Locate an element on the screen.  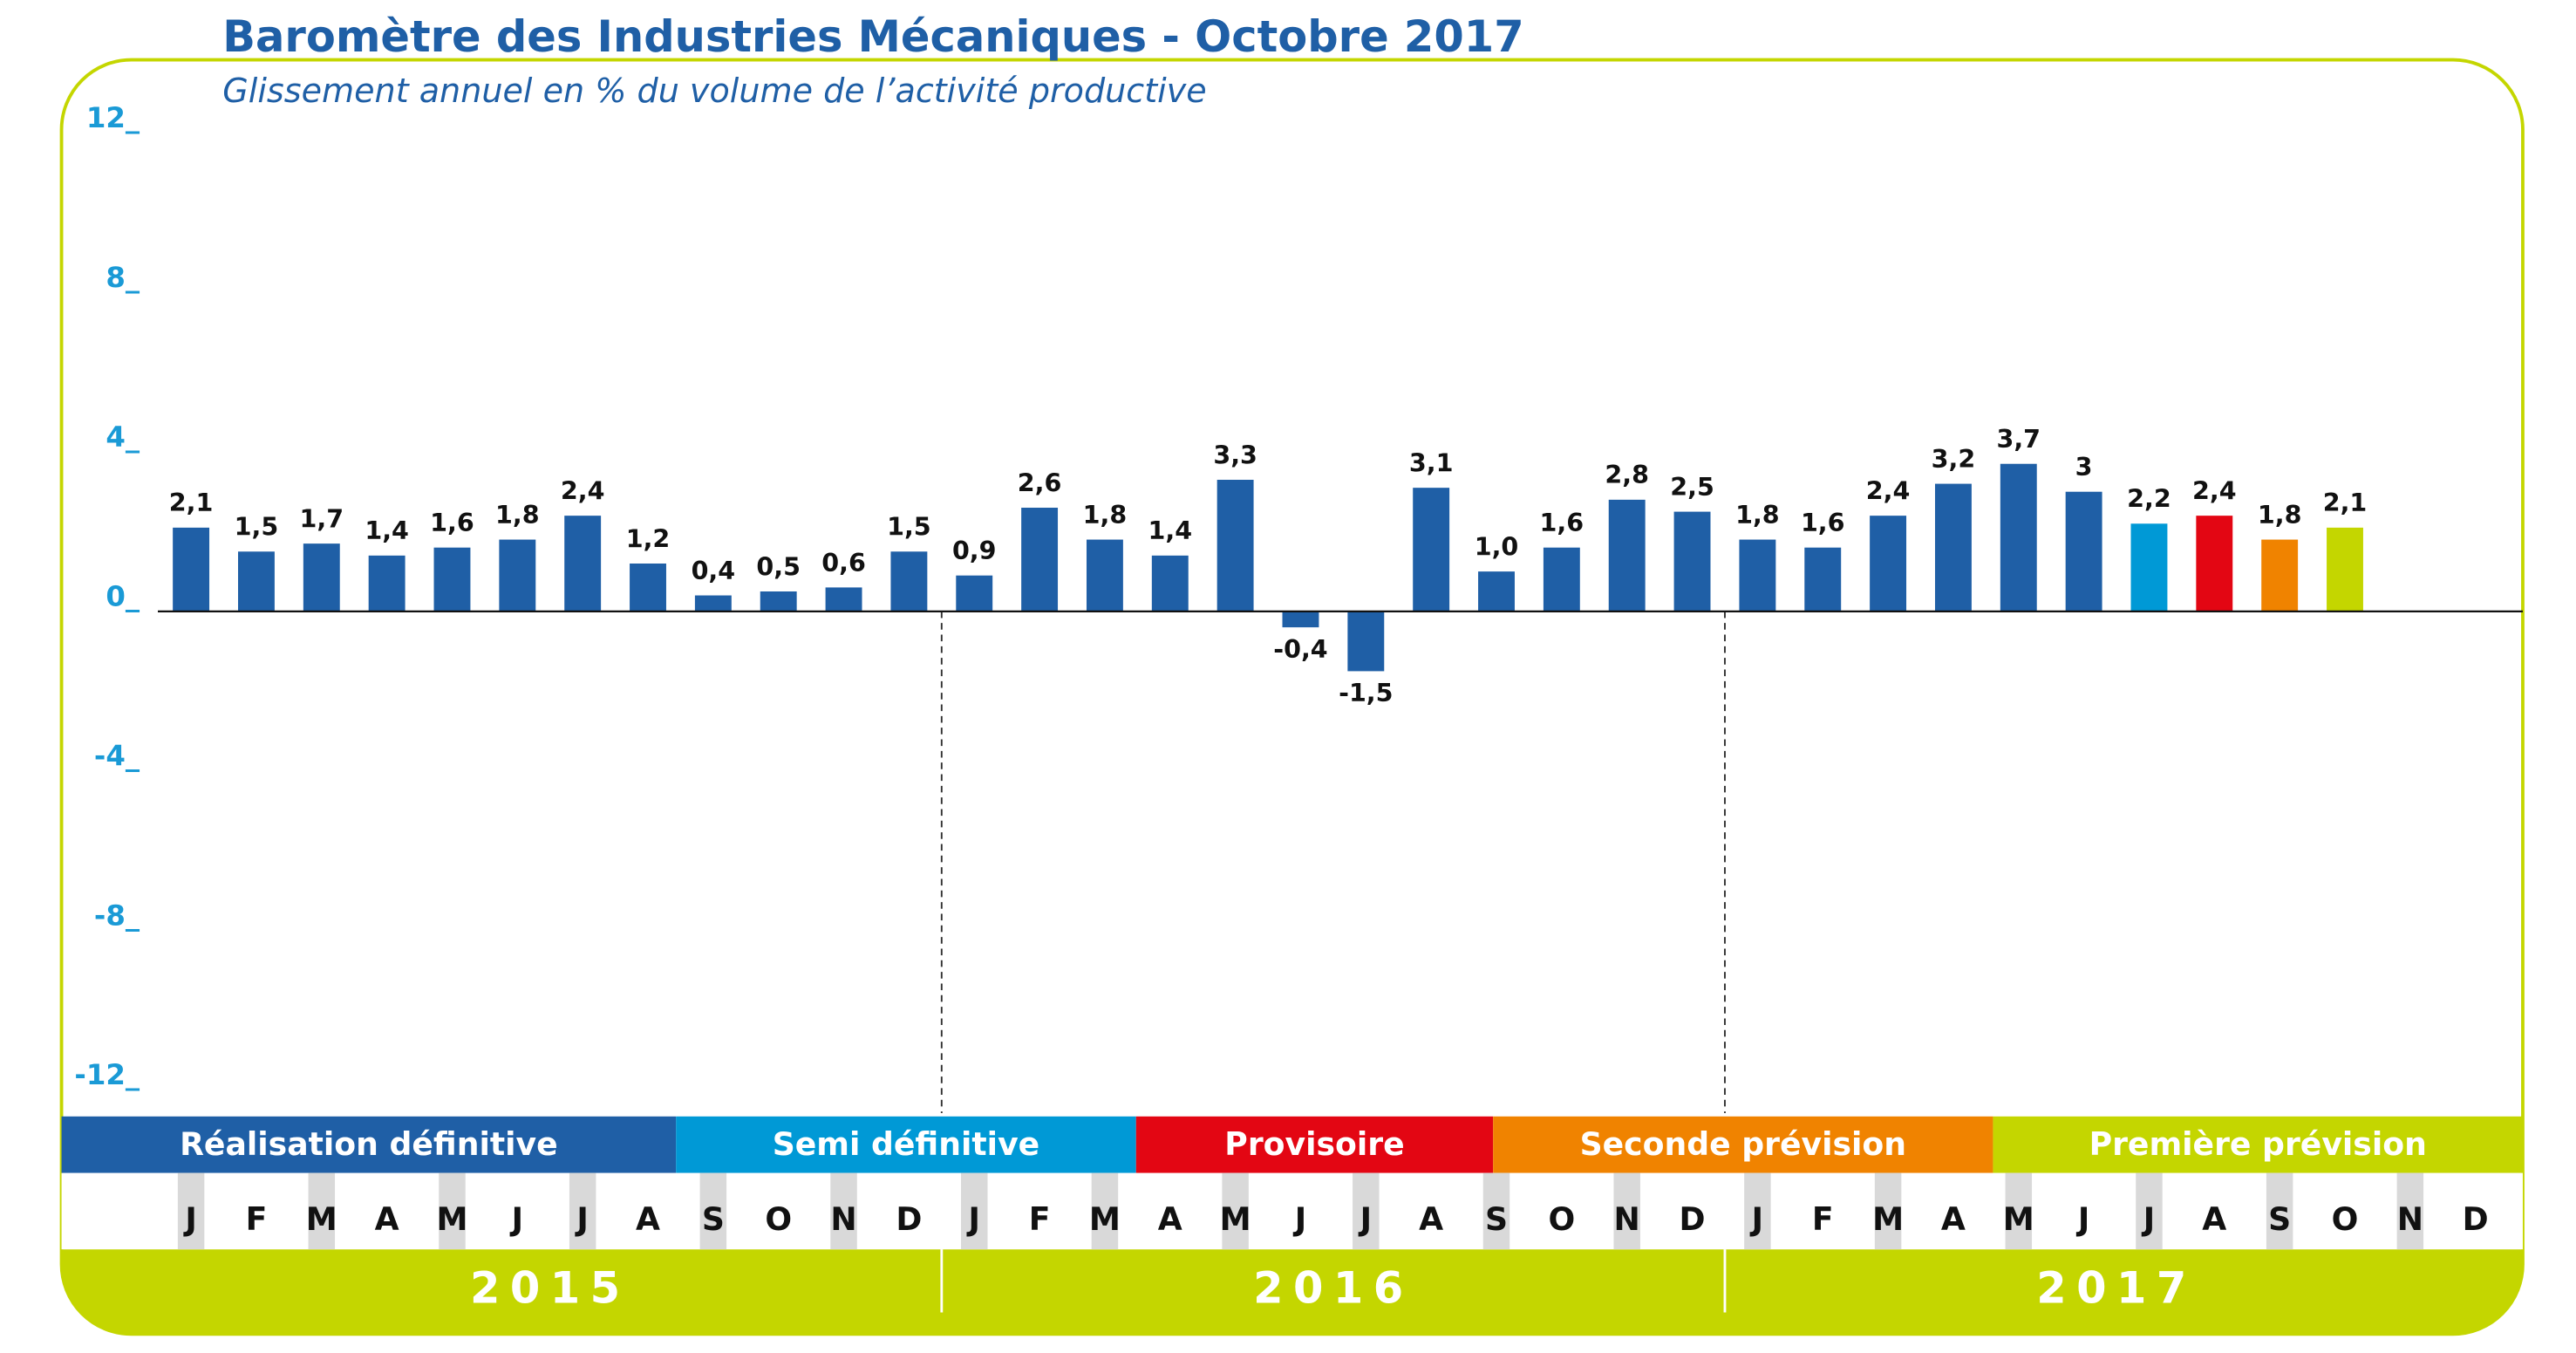
value-label: 3,3 is located at coordinates (1235, 454).